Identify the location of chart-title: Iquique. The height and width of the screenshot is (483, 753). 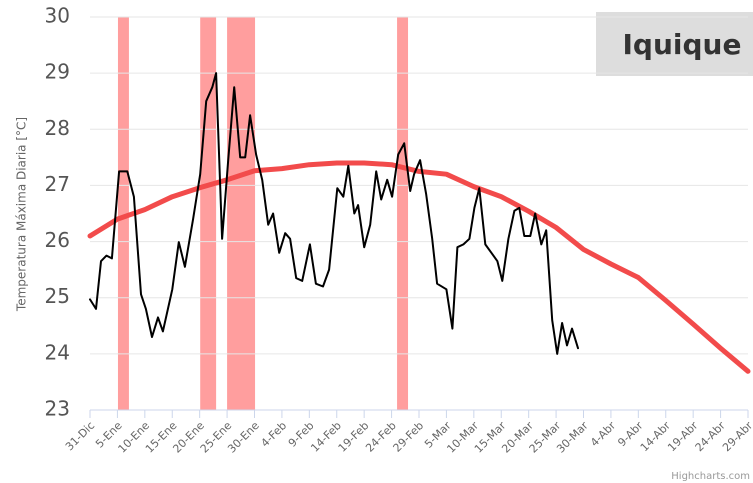
(682, 44).